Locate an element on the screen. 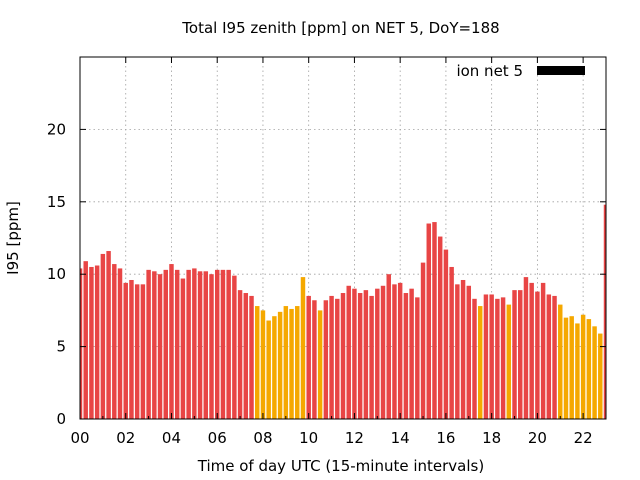 This screenshot has height=480, width=640. y-tick-label: 5 is located at coordinates (61, 347).